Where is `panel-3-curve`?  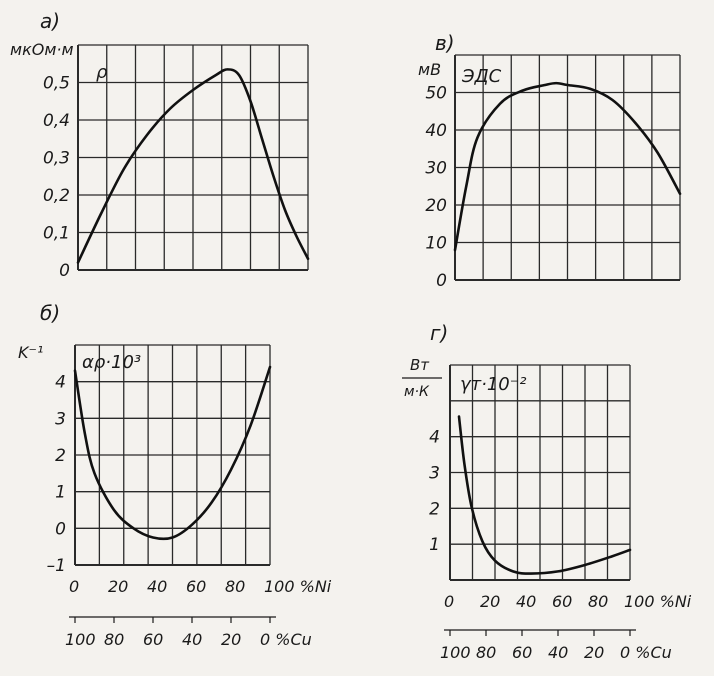
panel-3-curve is located at coordinates (172, 453).